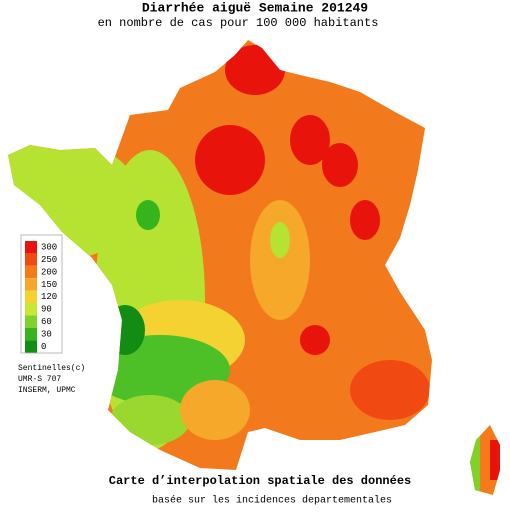 Image resolution: width=510 pixels, height=513 pixels. What do you see at coordinates (46, 322) in the screenshot?
I see `legend-label: 60` at bounding box center [46, 322].